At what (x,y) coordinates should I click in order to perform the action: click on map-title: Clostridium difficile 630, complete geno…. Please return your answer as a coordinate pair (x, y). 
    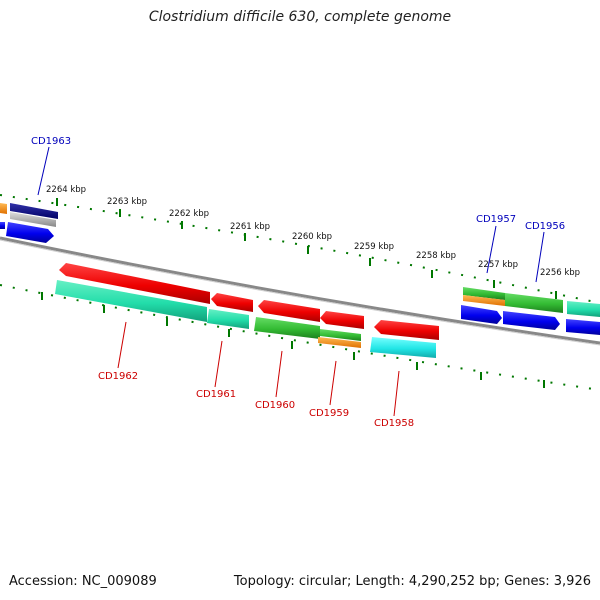
    Looking at the image, I should click on (300, 17).